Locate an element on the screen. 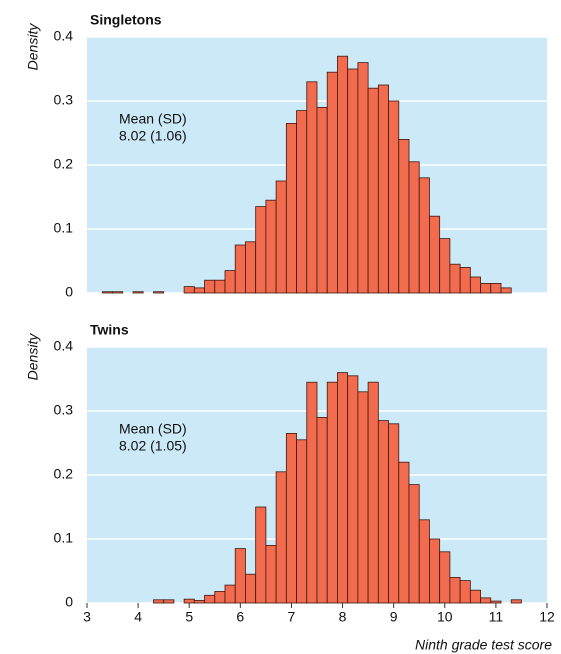 This screenshot has width=561, height=654. panel-title: Twins is located at coordinates (109, 330).